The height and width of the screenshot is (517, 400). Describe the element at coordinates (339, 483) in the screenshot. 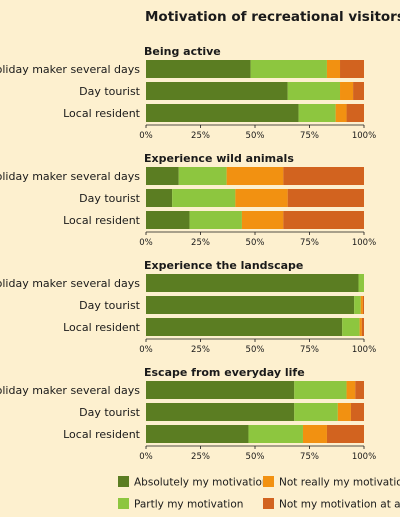

I see `legend-label: Not really my motivation` at that location.